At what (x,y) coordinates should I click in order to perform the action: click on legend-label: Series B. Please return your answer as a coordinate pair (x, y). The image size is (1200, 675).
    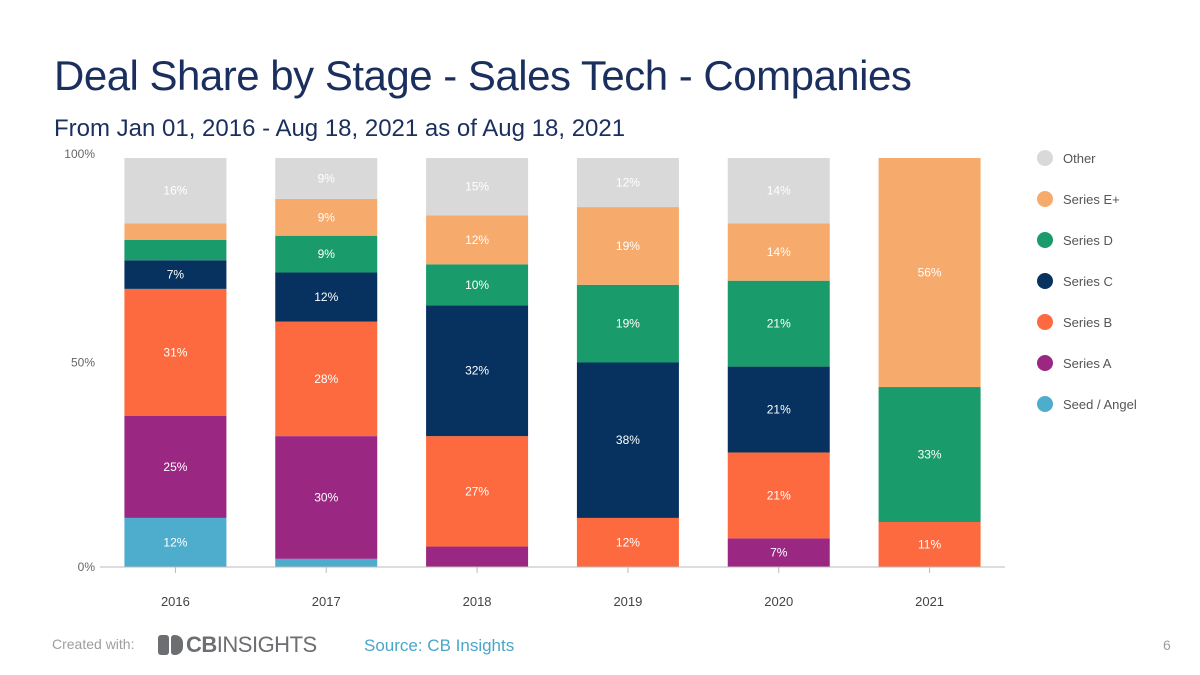
    Looking at the image, I should click on (1087, 322).